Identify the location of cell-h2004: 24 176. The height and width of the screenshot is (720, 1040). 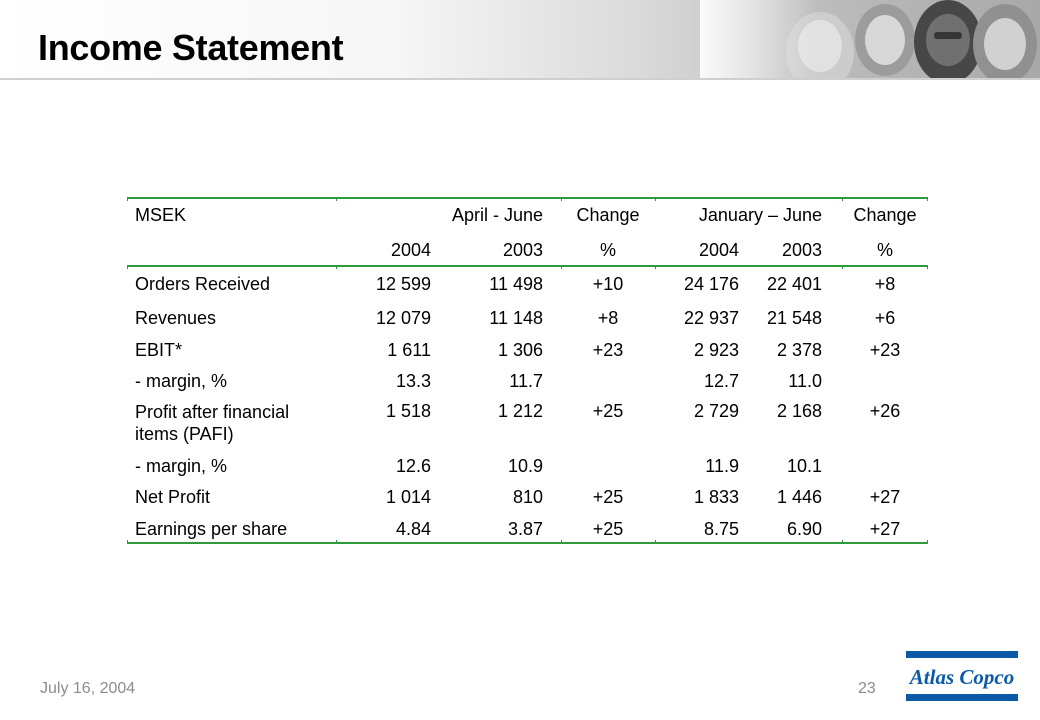
(711, 284).